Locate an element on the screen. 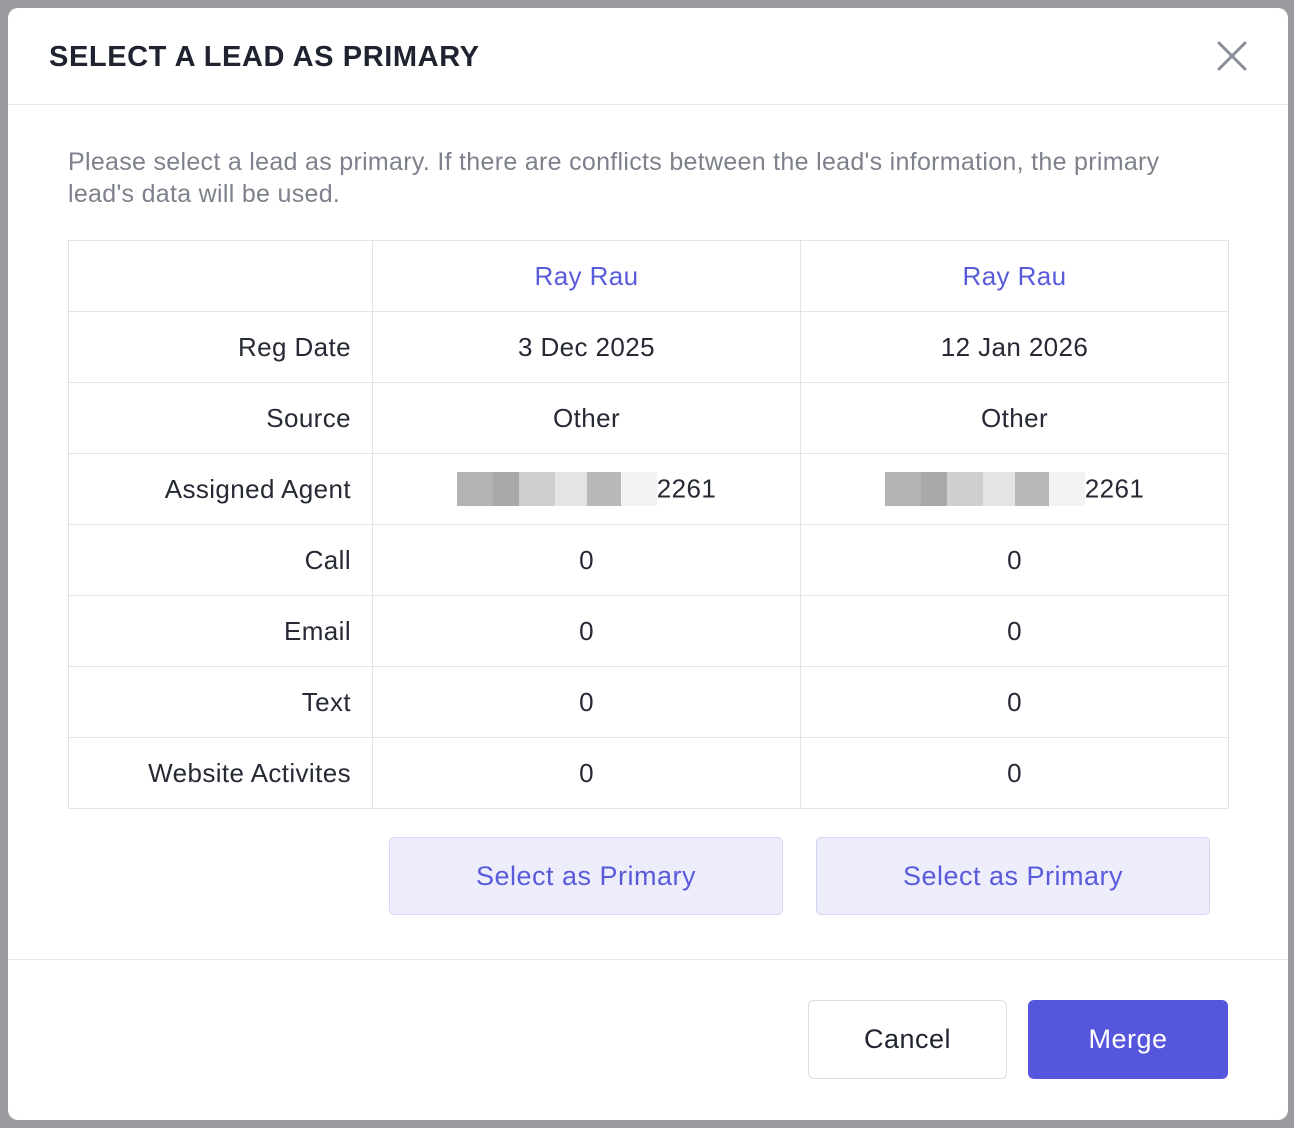 Image resolution: width=1294 pixels, height=1128 pixels. table-row-header: Ray Rau Ray Rau is located at coordinates (648, 276).